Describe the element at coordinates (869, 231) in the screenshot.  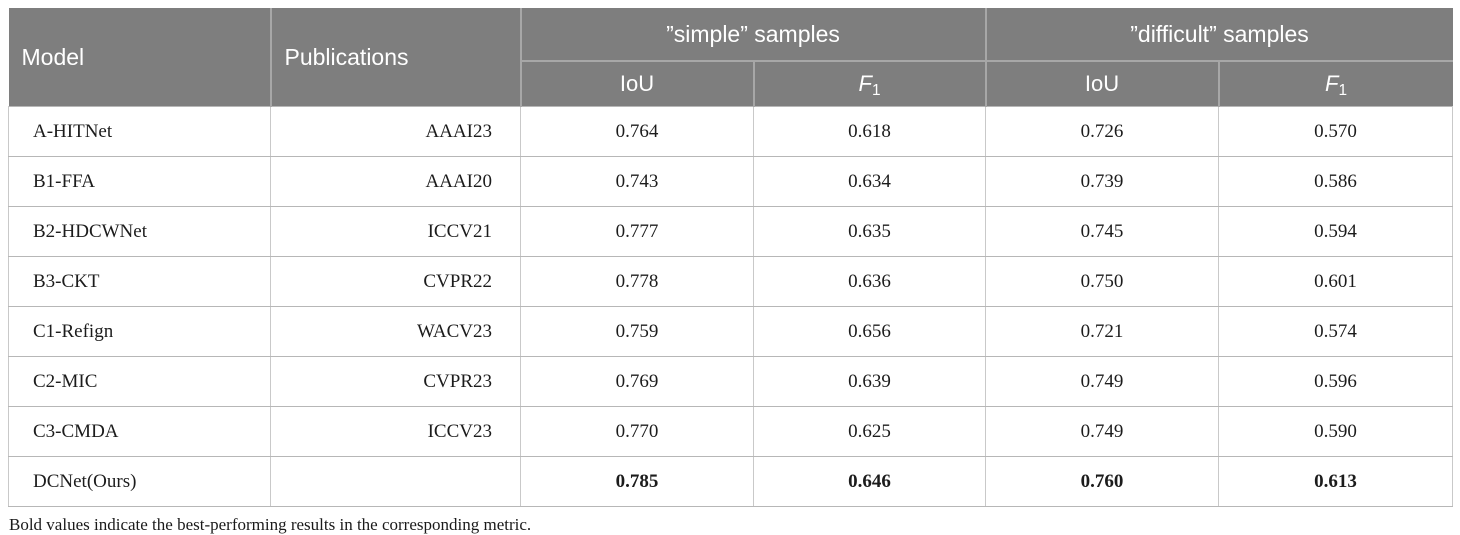
I see `simple-f1-cell: 0.635` at that location.